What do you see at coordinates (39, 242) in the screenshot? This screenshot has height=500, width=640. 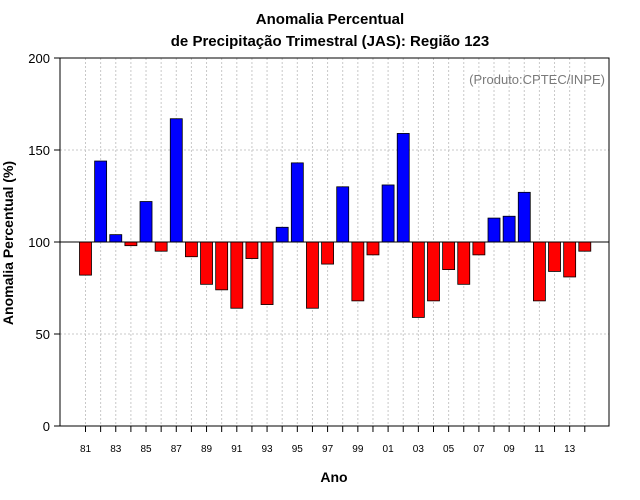 I see `y-tick-label: 100` at bounding box center [39, 242].